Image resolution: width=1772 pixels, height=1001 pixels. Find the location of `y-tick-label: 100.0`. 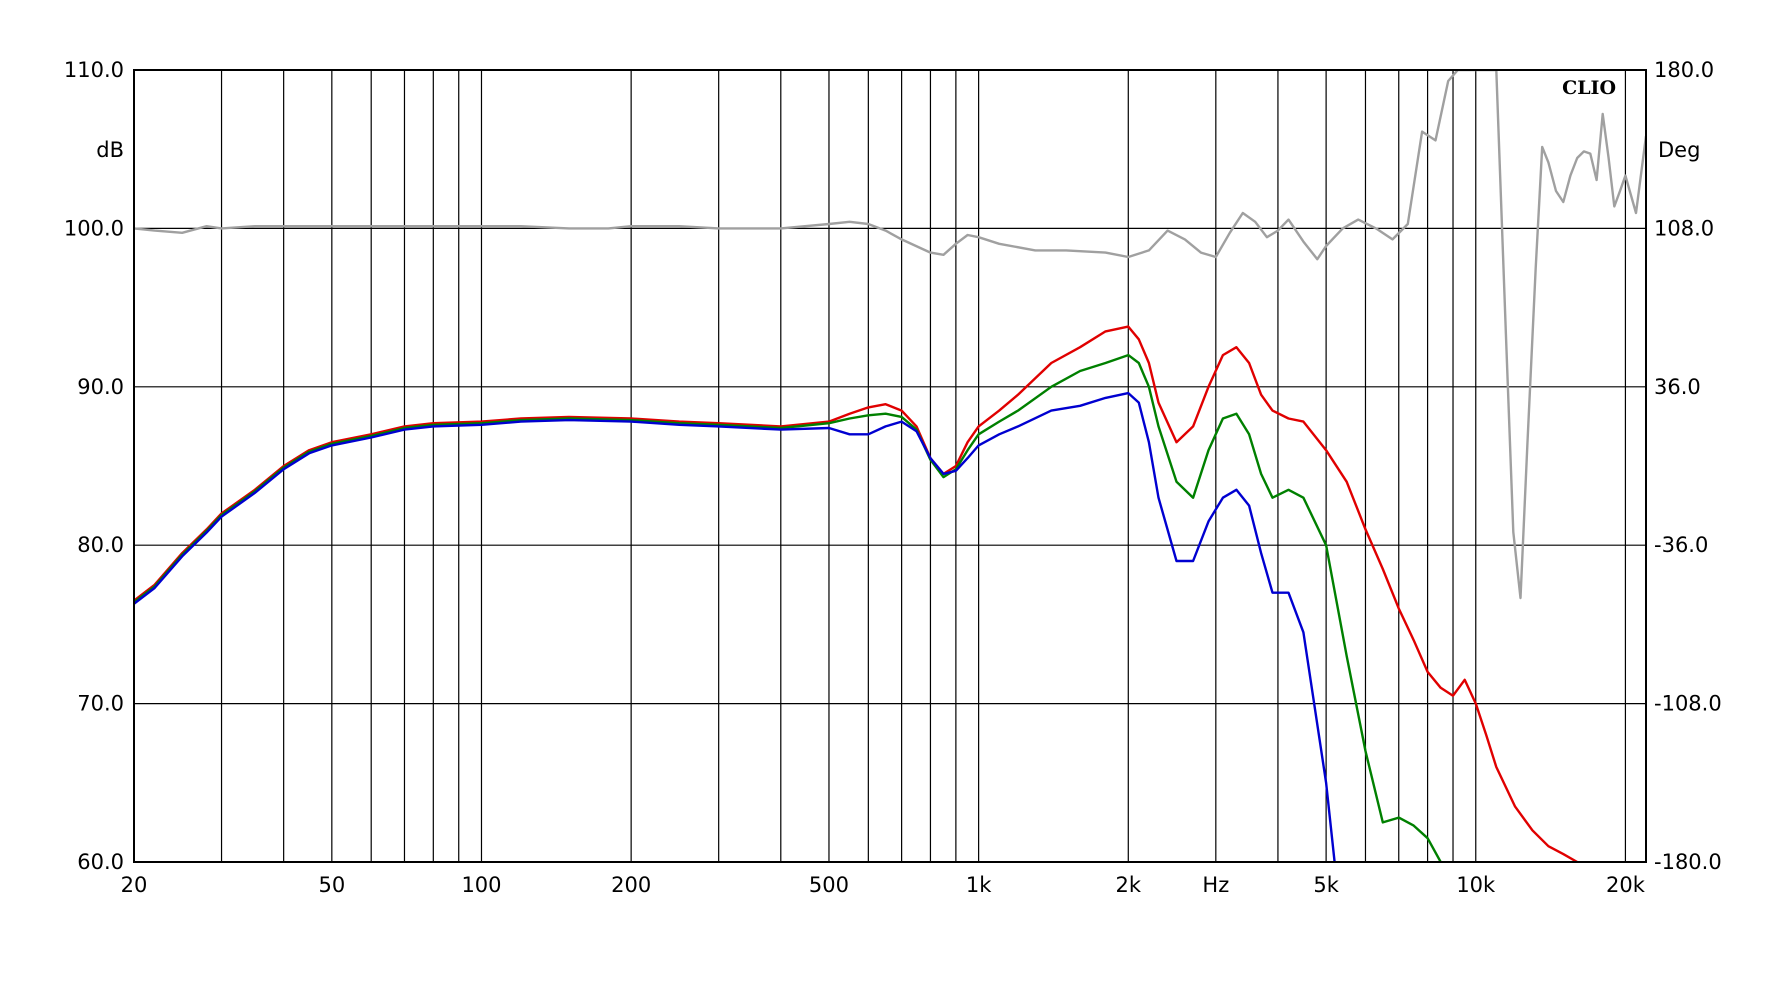

y-tick-label: 100.0 is located at coordinates (94, 228).